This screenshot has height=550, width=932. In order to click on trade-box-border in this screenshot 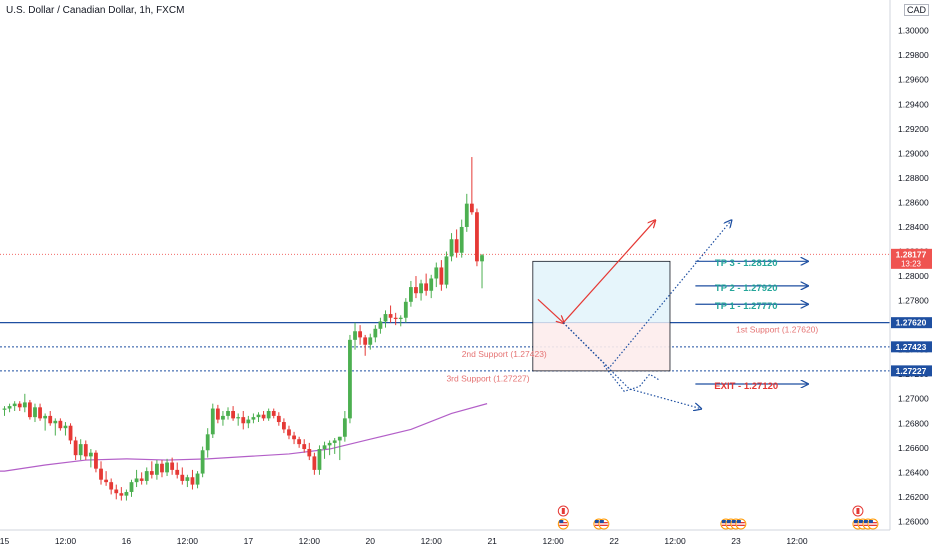, I will do `click(601, 316)`.